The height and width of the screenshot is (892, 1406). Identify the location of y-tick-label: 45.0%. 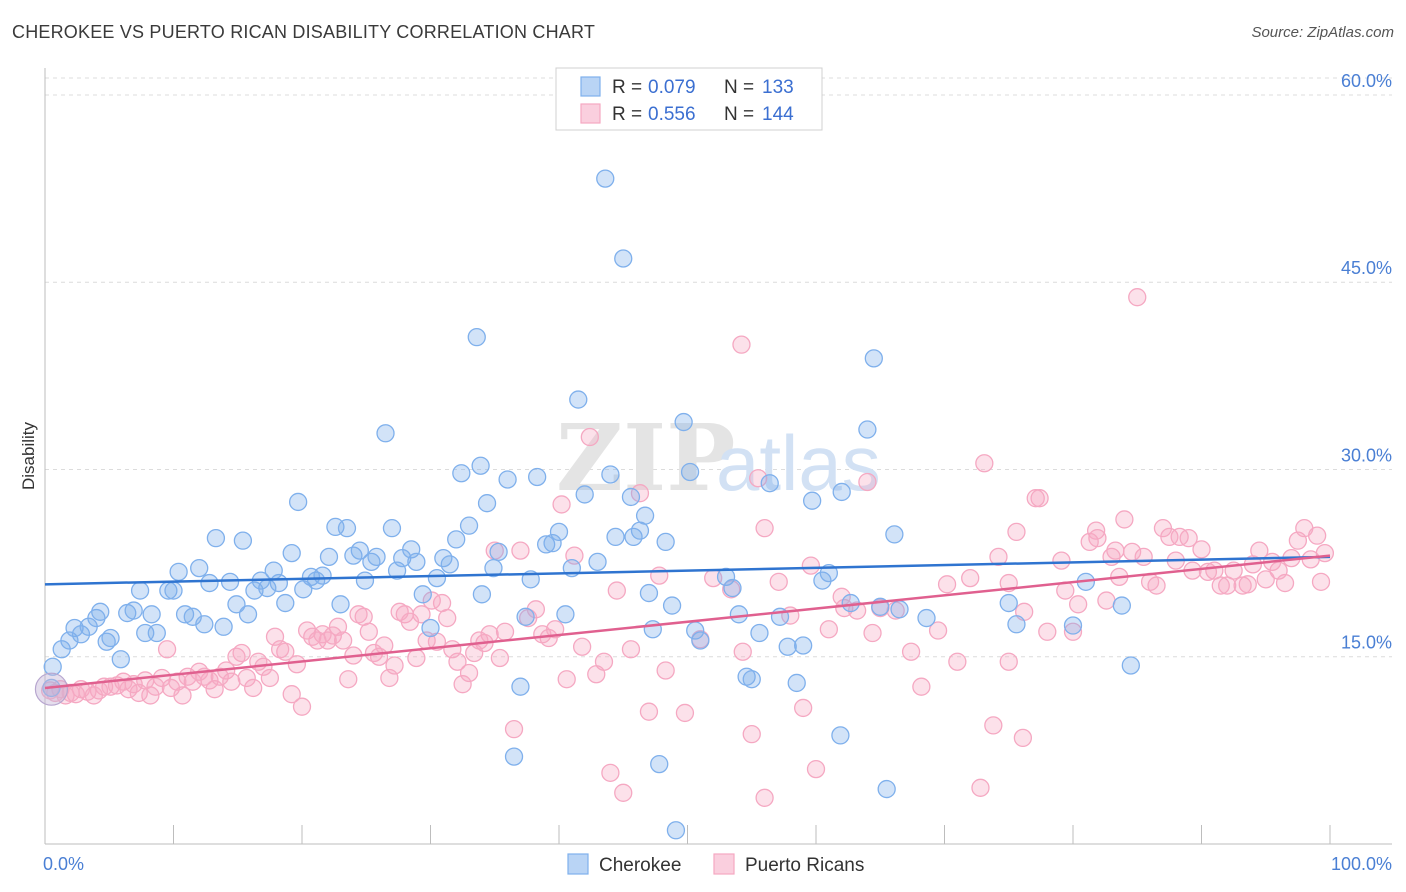
(1366, 268).